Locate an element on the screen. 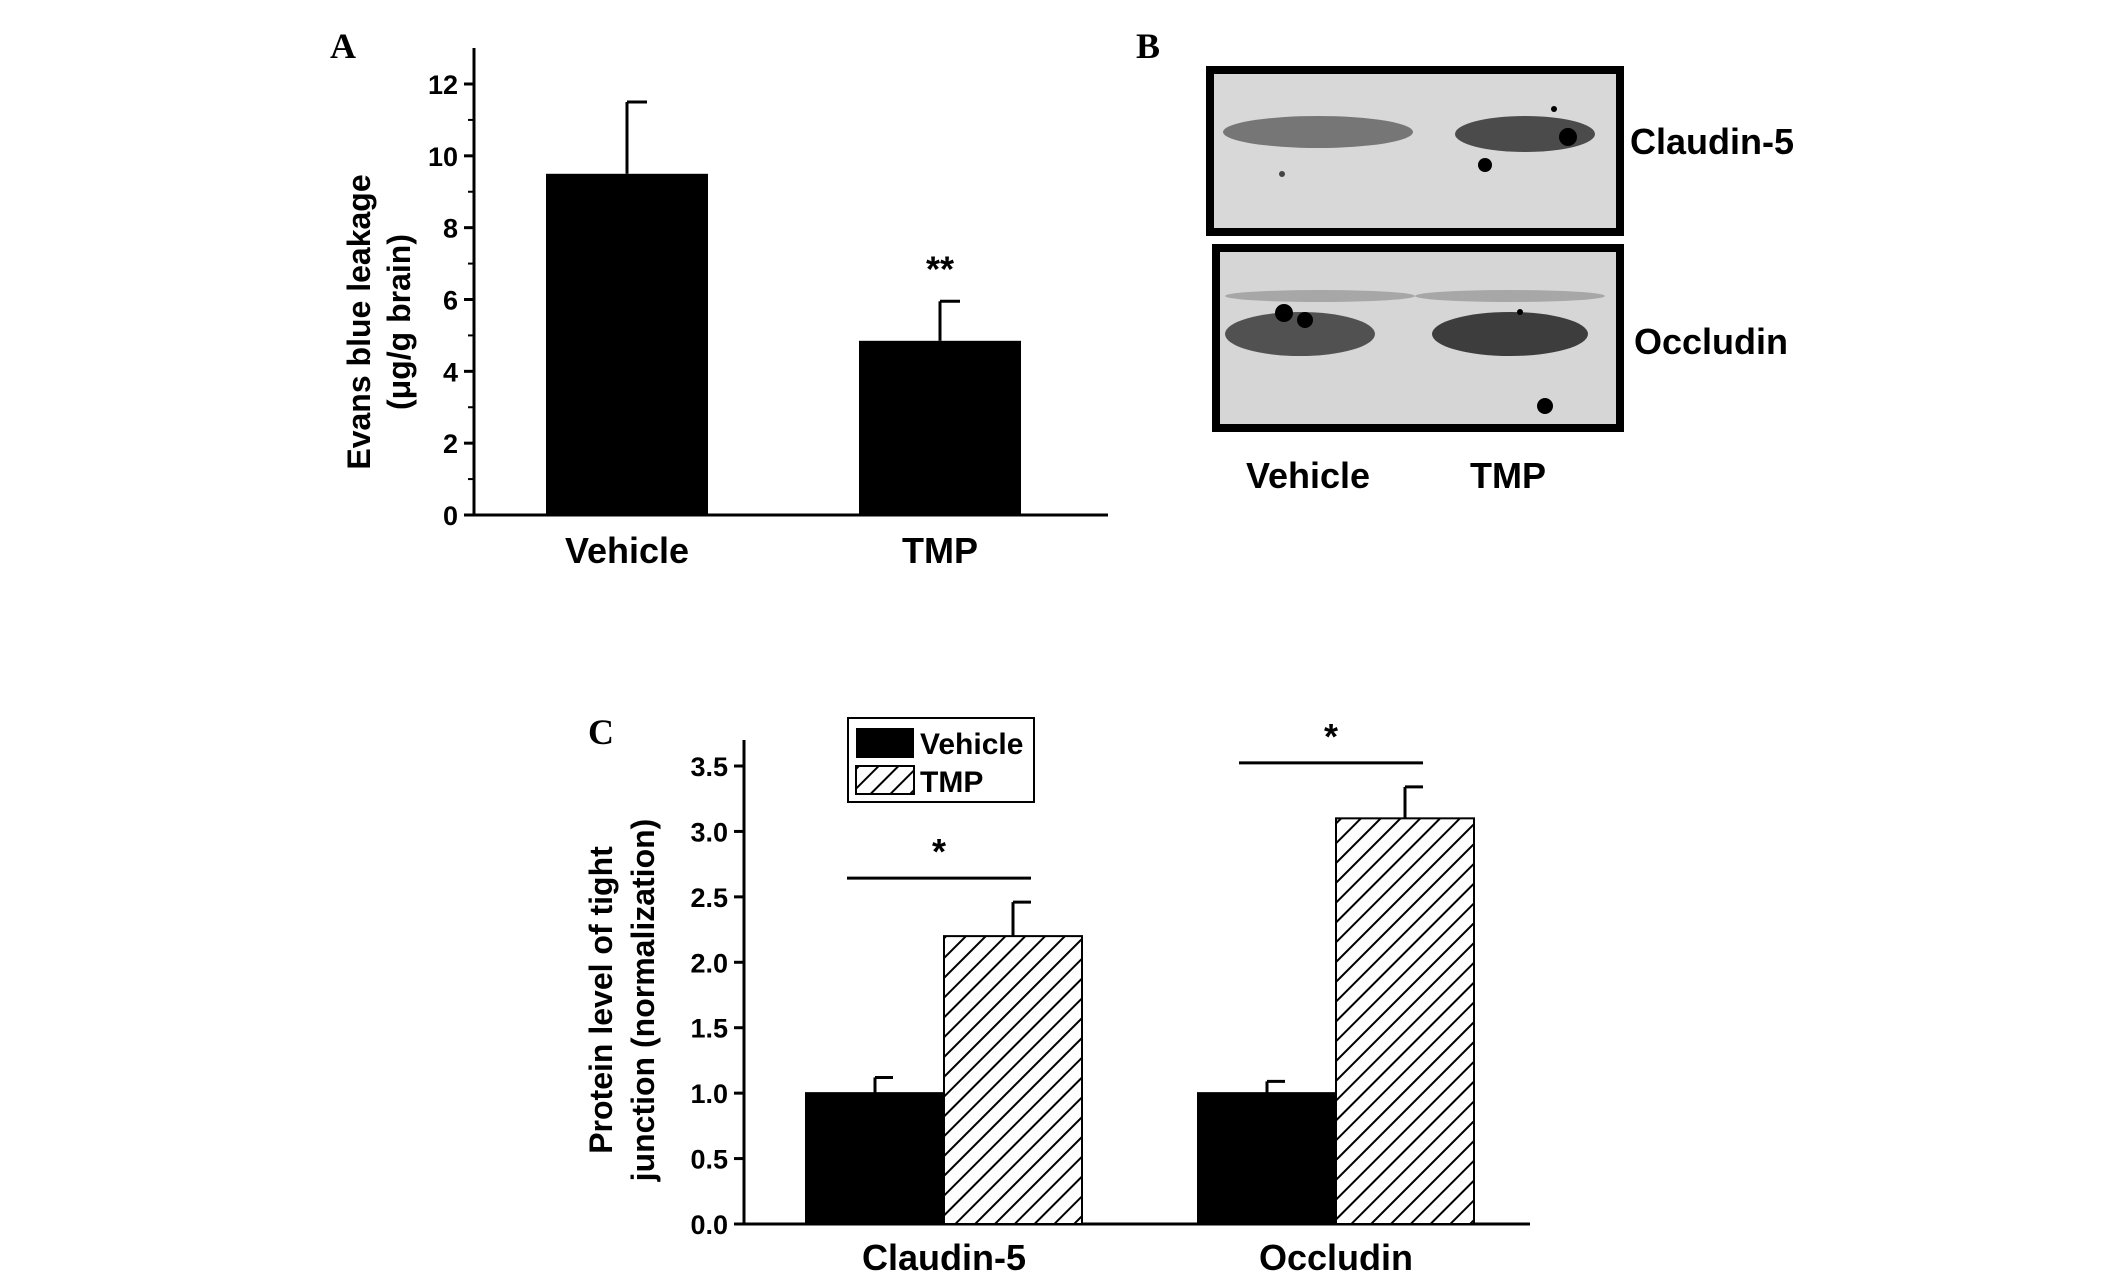 Image resolution: width=2126 pixels, height=1274 pixels. panel-a-letter: A is located at coordinates (343, 46).